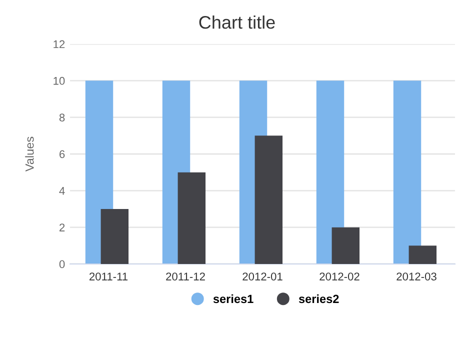  Describe the element at coordinates (62, 228) in the screenshot. I see `y-tick-label: 2` at that location.